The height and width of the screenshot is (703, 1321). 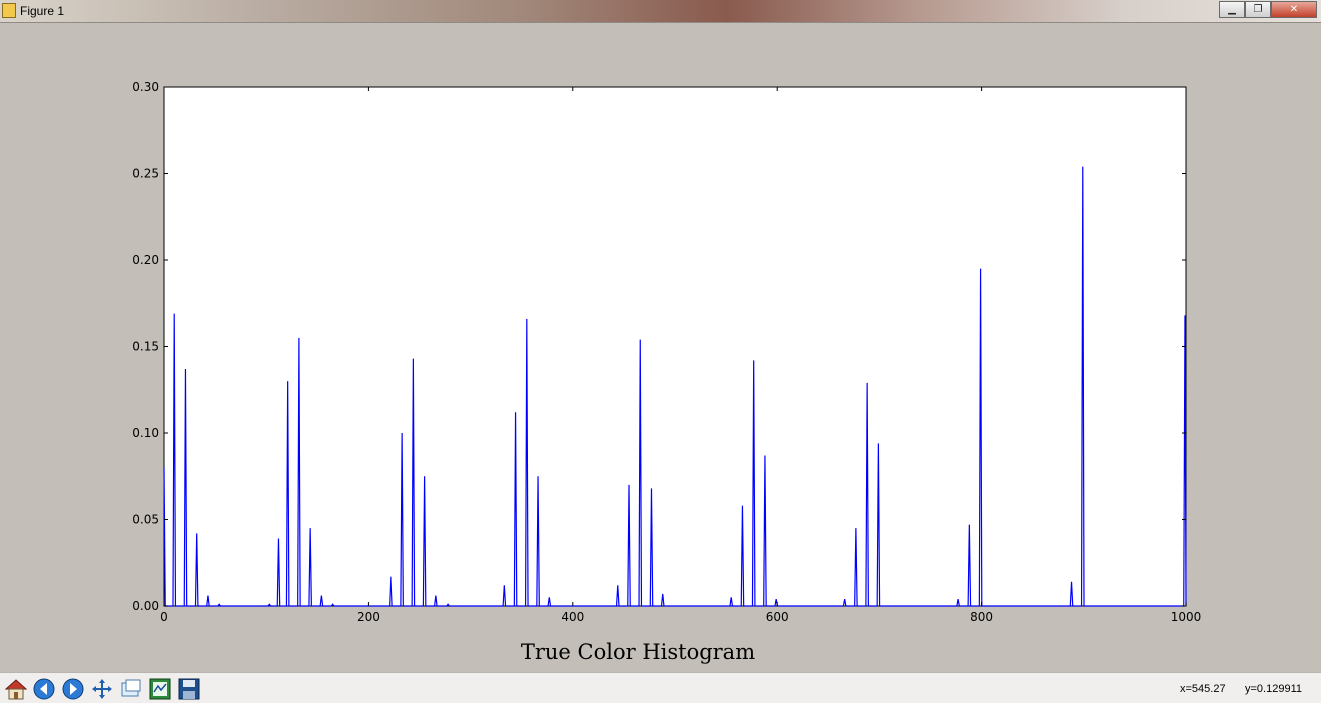 I want to click on save-icon, so click(x=188, y=688).